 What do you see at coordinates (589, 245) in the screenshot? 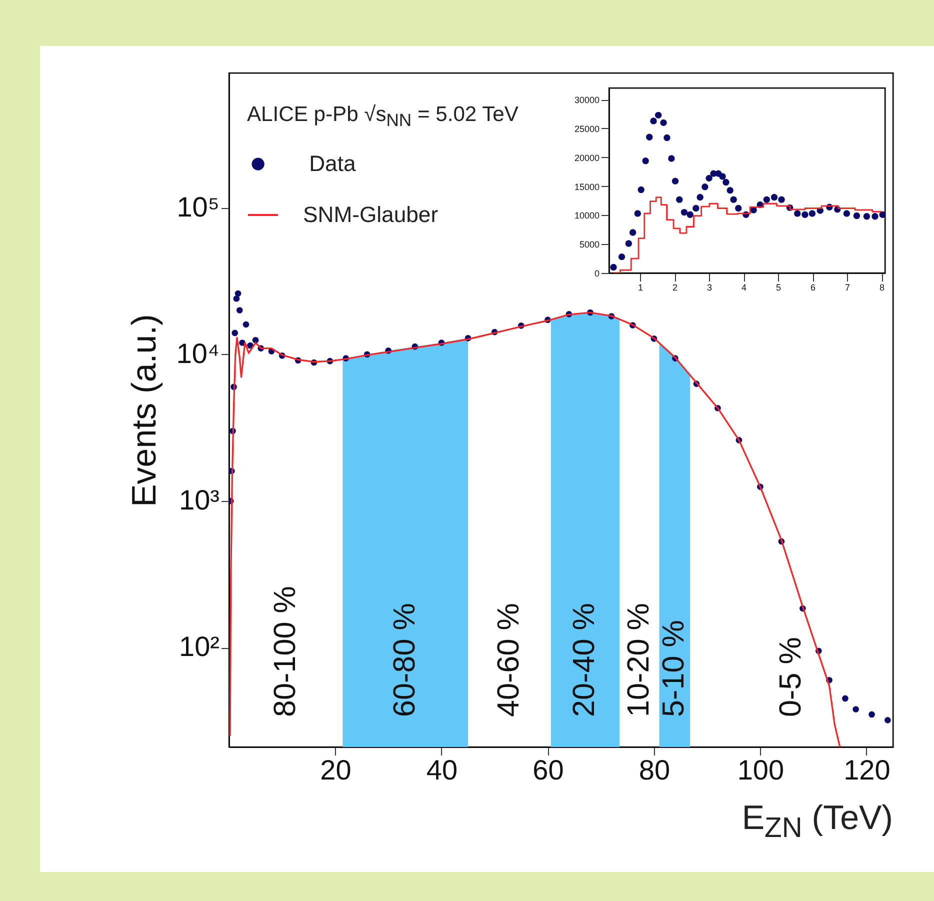
I see `y-tick-label: 5000` at bounding box center [589, 245].